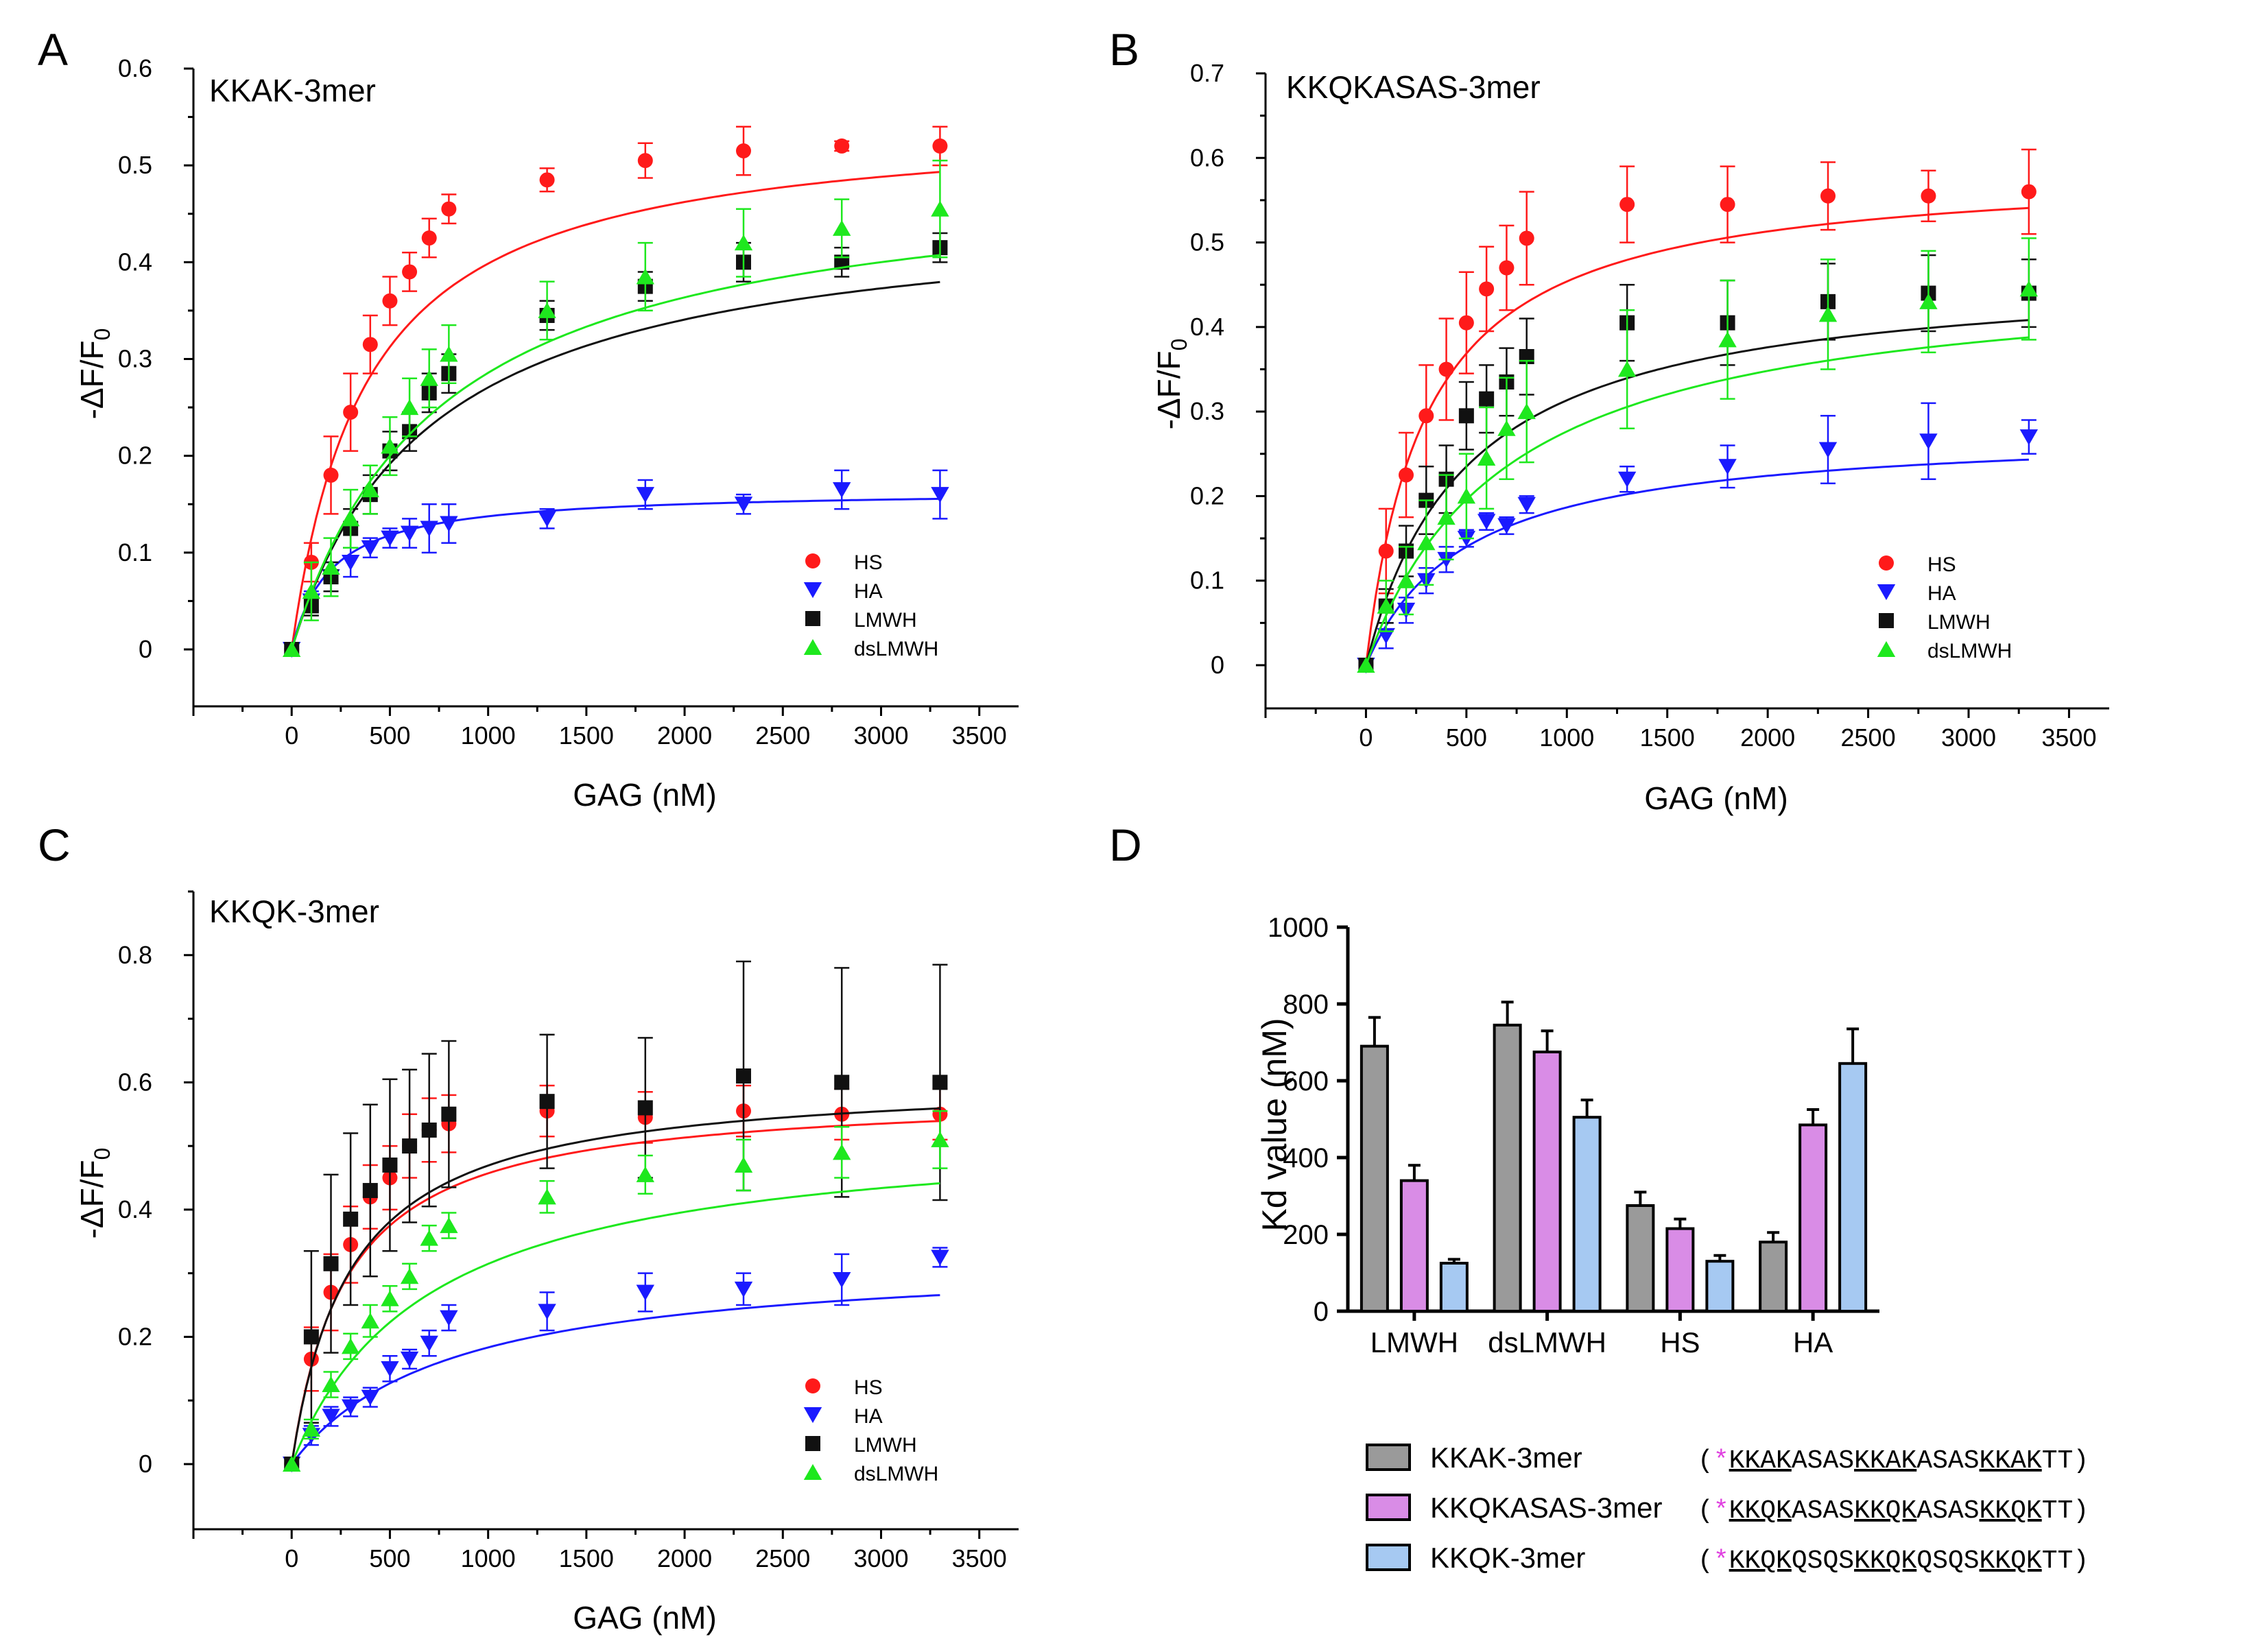 The image size is (2256, 1652). Describe the element at coordinates (1207, 327) in the screenshot. I see `chart-b-y-tick-label: 0.4` at that location.